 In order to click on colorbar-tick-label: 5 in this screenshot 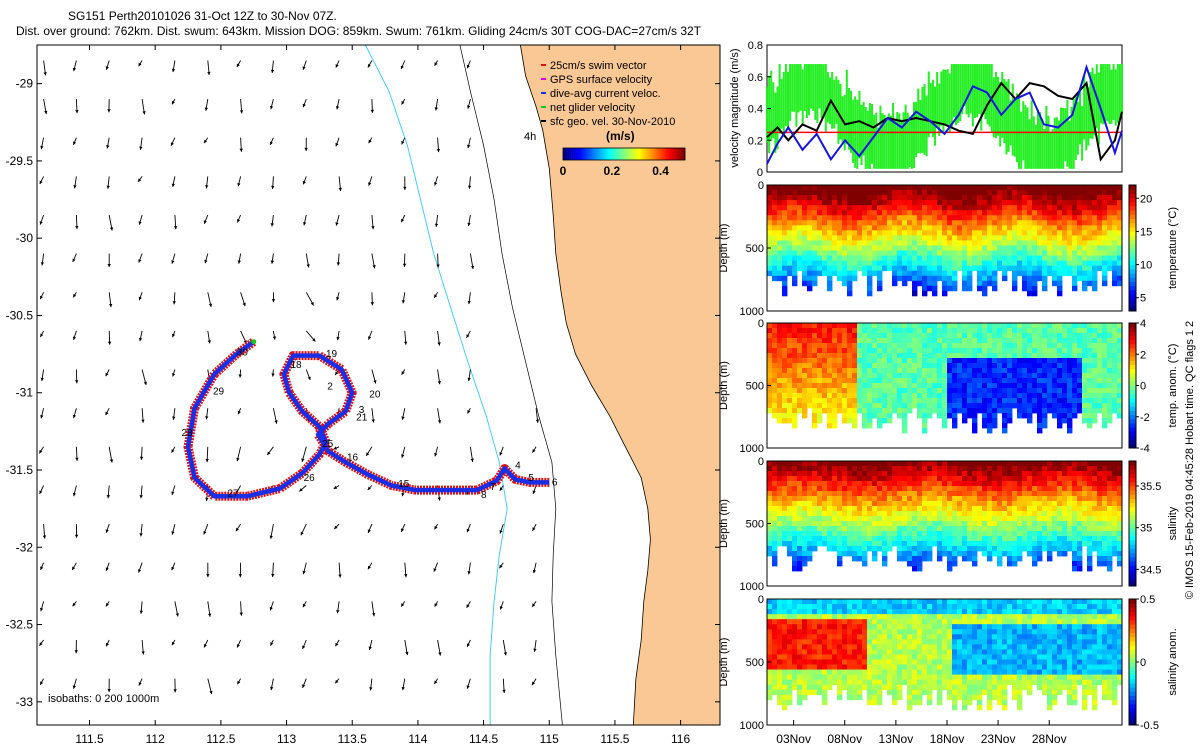, I will do `click(1143, 299)`.